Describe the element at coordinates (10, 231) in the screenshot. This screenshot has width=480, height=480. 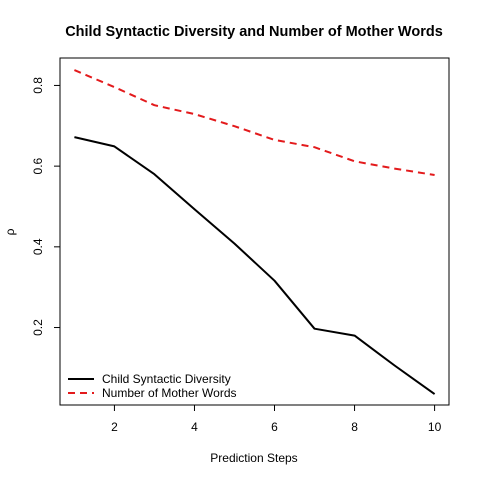
I see `y-axis-label: ρ` at that location.